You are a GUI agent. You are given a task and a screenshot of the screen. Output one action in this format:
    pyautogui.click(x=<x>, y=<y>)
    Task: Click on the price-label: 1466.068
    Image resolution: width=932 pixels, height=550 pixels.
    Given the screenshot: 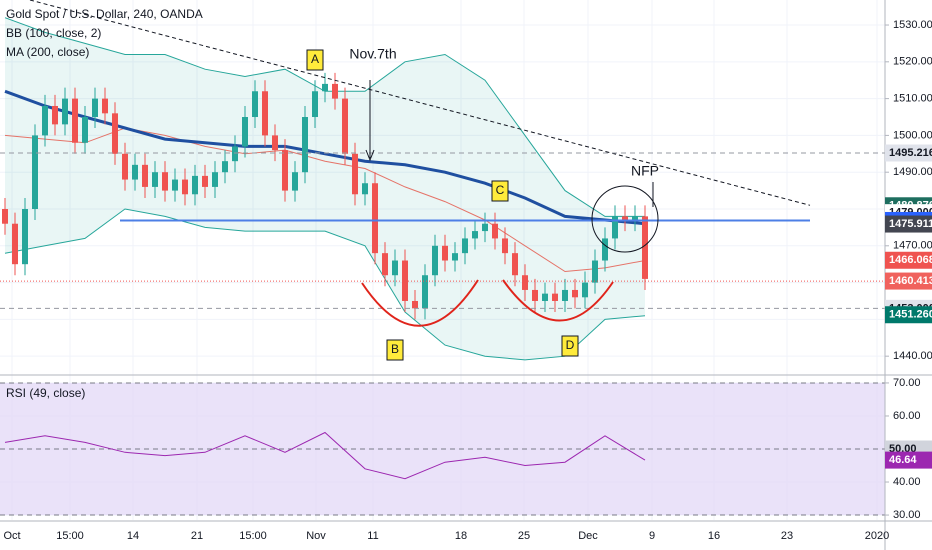 What is the action you would take?
    pyautogui.click(x=910, y=260)
    